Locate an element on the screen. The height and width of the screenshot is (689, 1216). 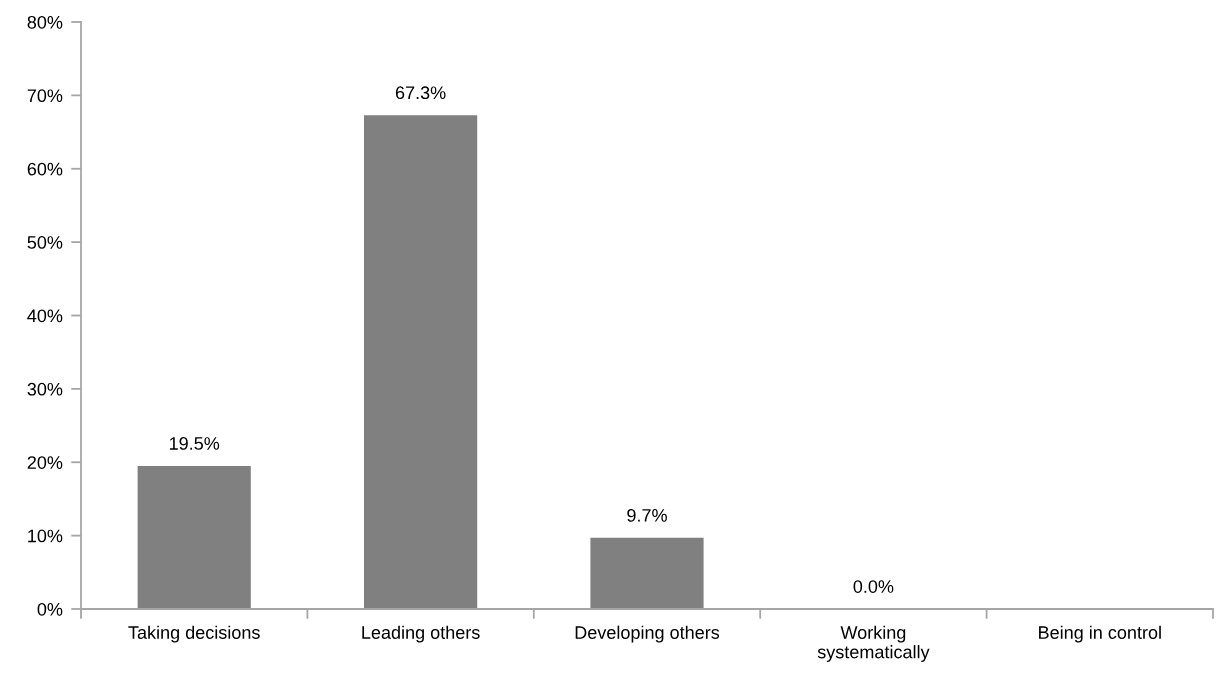
data-label: 67.3% is located at coordinates (420, 93).